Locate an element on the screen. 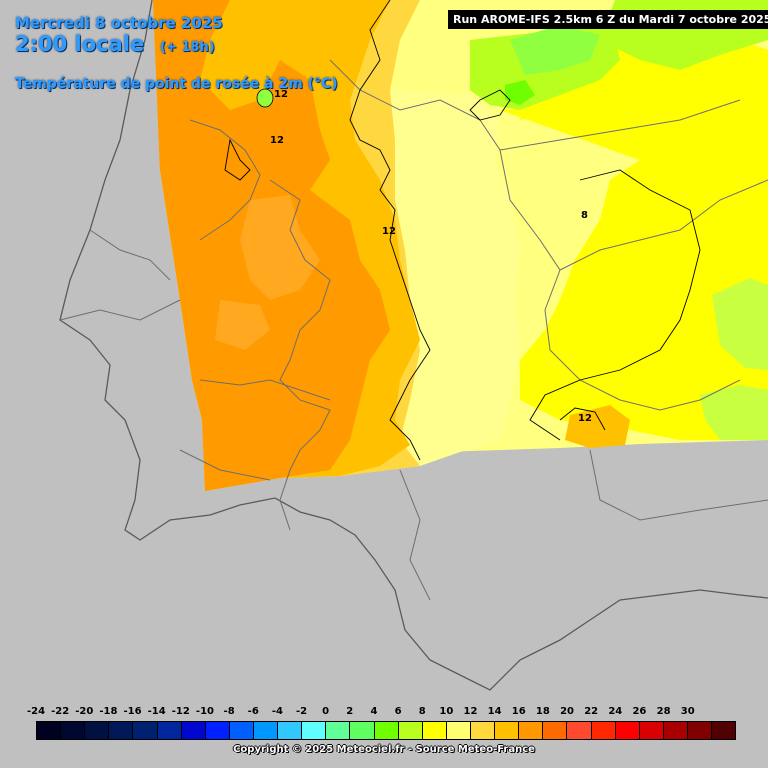 Image resolution: width=768 pixels, height=768 pixels. legend-label: 20 is located at coordinates (567, 711).